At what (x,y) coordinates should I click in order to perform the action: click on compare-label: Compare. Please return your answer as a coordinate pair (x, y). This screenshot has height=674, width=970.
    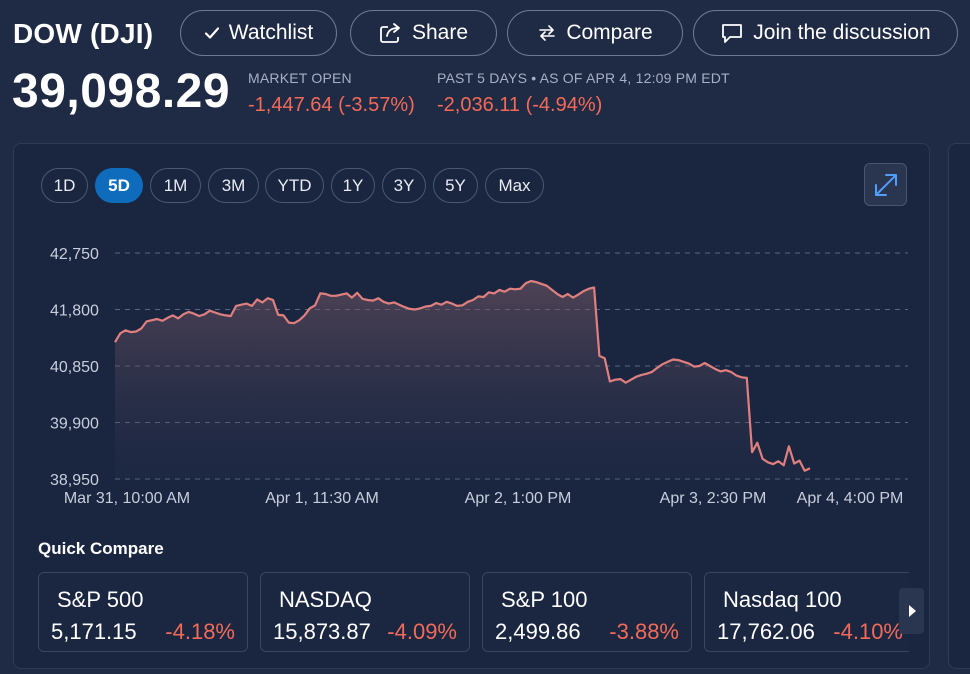
    Looking at the image, I should click on (609, 32).